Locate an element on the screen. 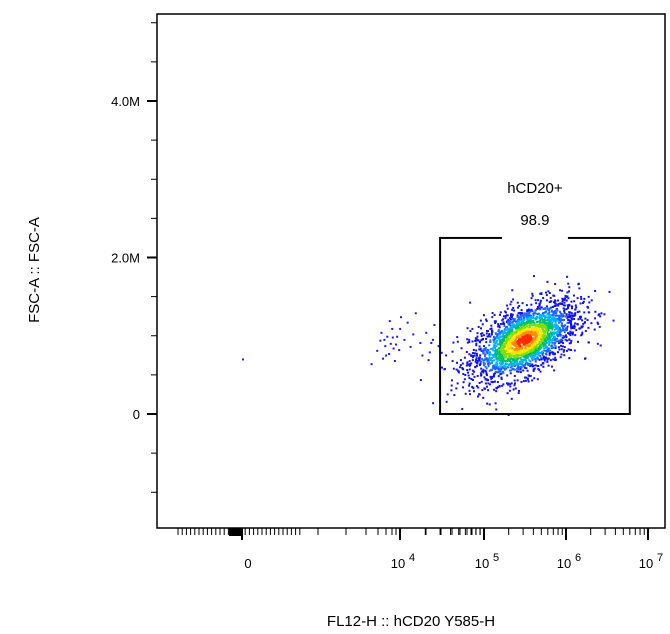 This screenshot has width=670, height=634. gate-hcd20: hCD20+ 98.9 is located at coordinates (535, 297).